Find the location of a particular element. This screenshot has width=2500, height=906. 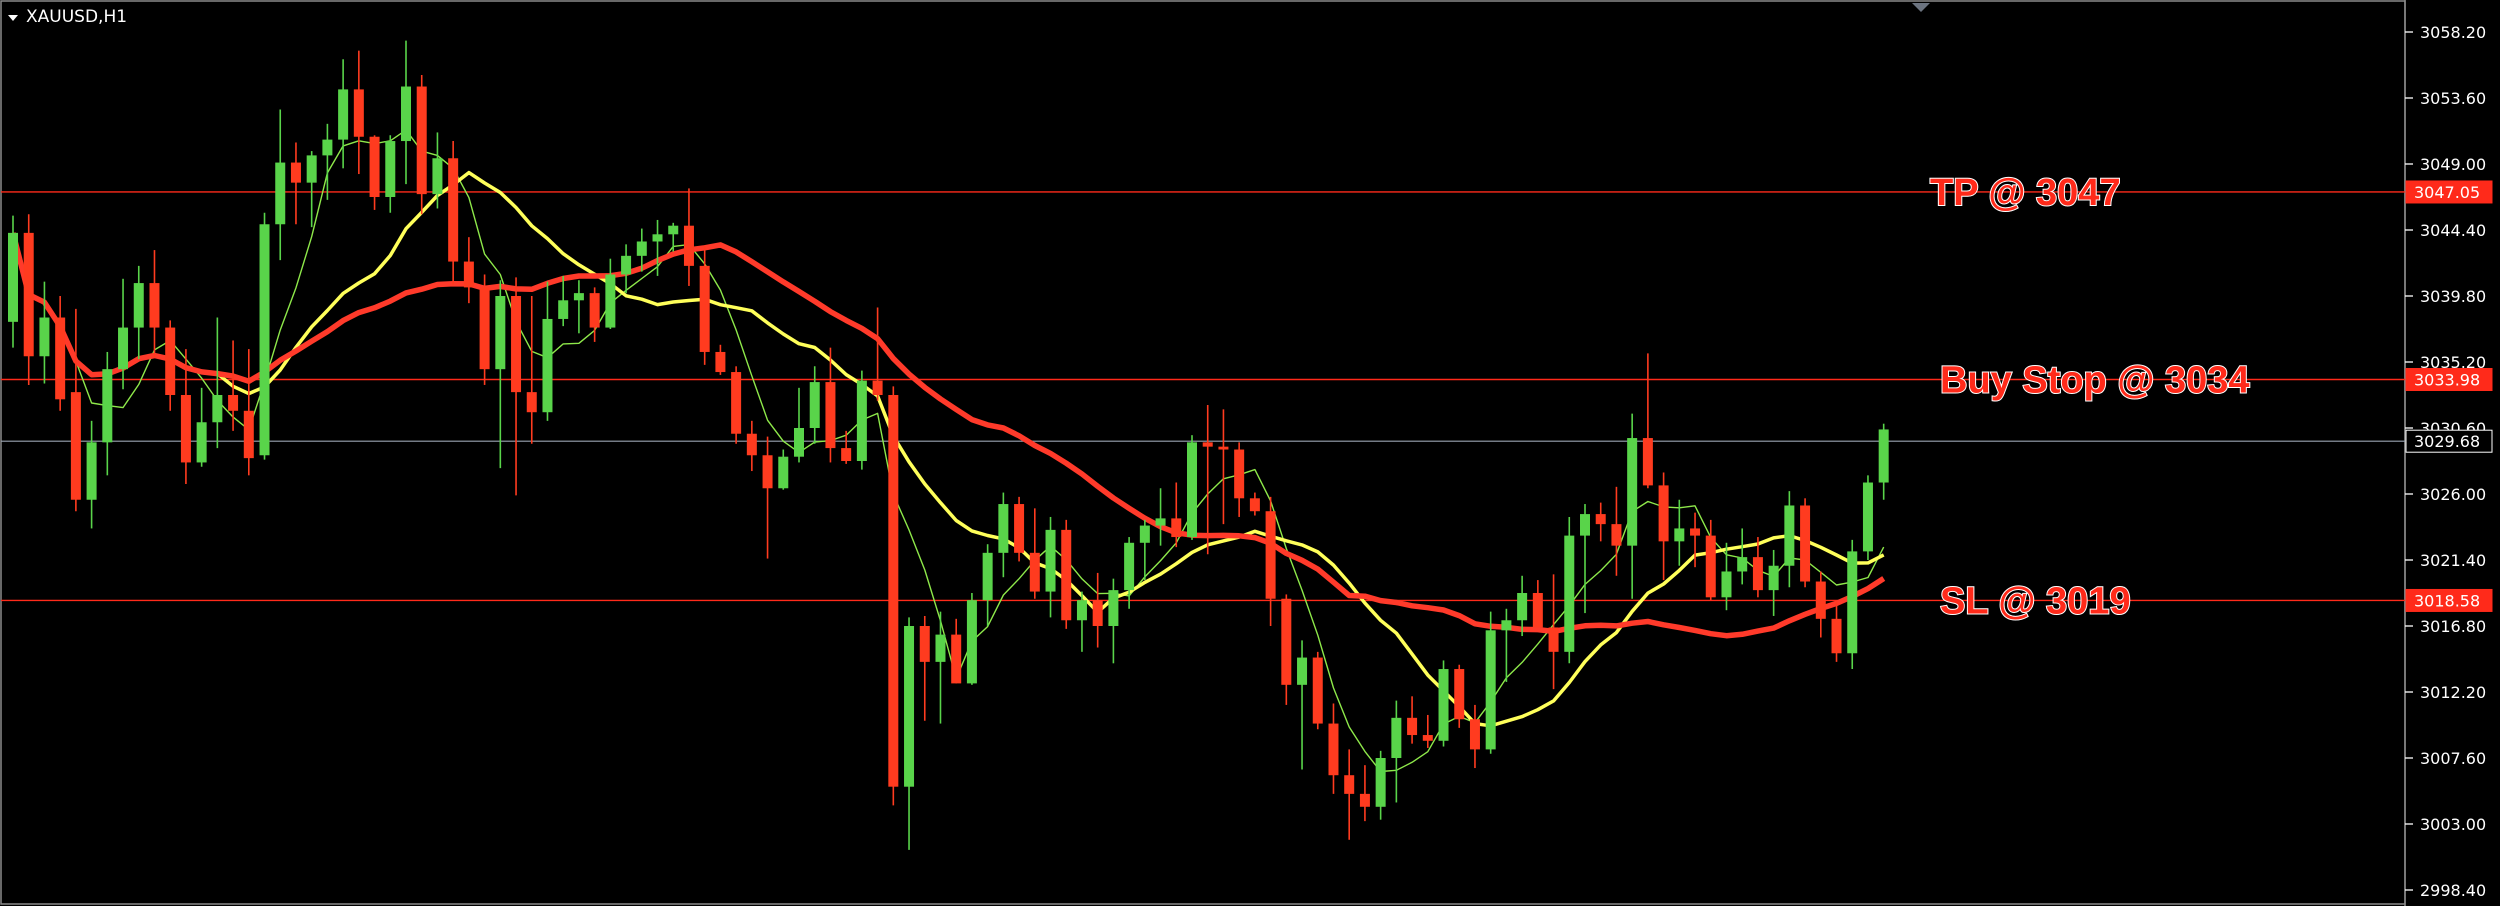

price-tick-label: 3007.60 is located at coordinates (2453, 758).